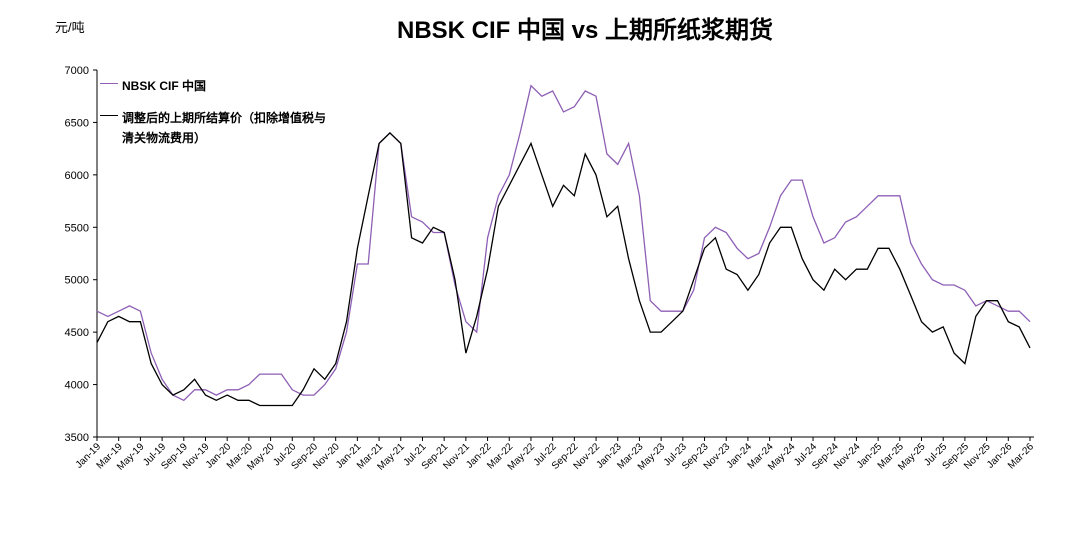 Image resolution: width=1080 pixels, height=551 pixels. What do you see at coordinates (164, 86) in the screenshot?
I see `legend-label: NBSK CIF 中国` at bounding box center [164, 86].